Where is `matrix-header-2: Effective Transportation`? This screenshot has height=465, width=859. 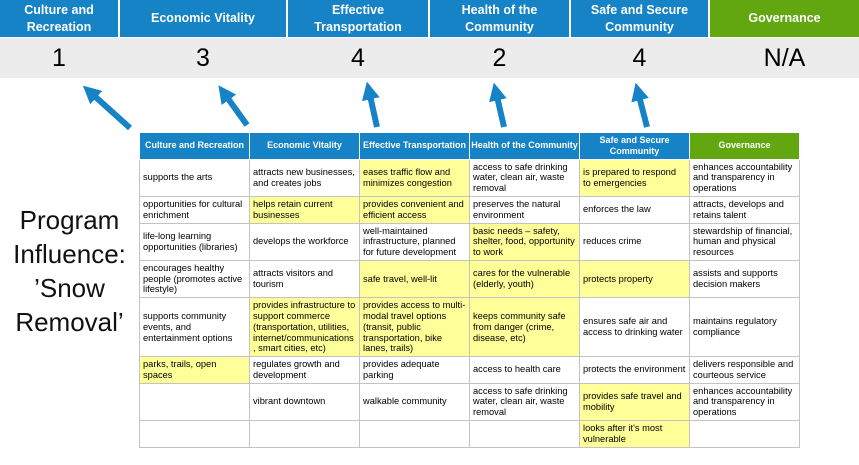
matrix-header-2: Effective Transportation is located at coordinates (414, 146).